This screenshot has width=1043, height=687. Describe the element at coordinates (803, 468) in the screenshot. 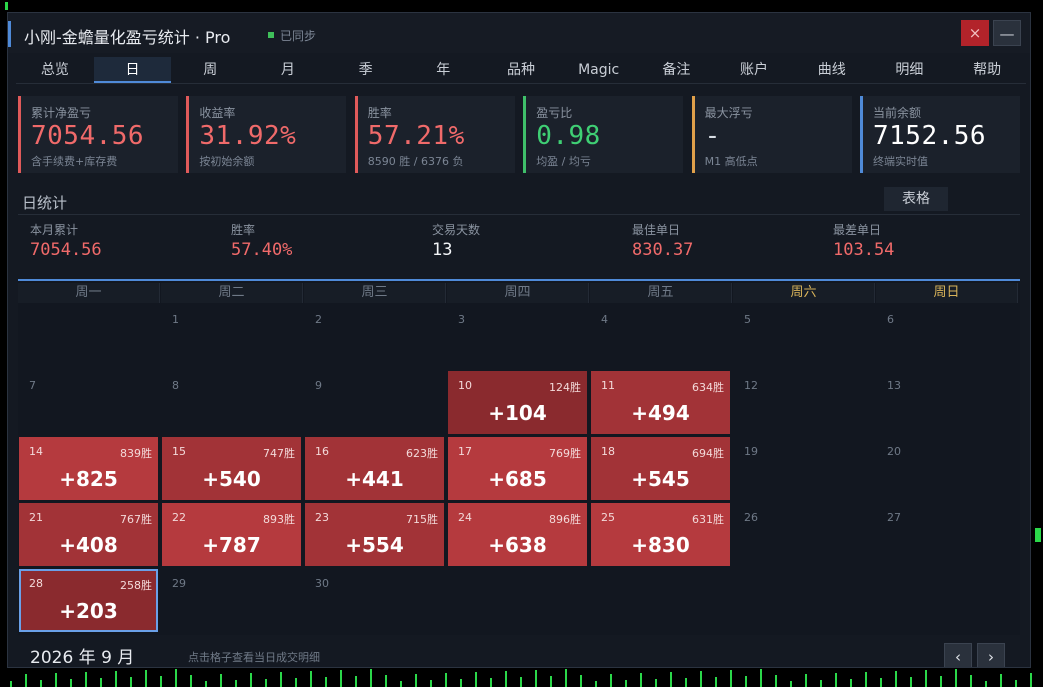

I see `calendar-day-cell: 19` at that location.